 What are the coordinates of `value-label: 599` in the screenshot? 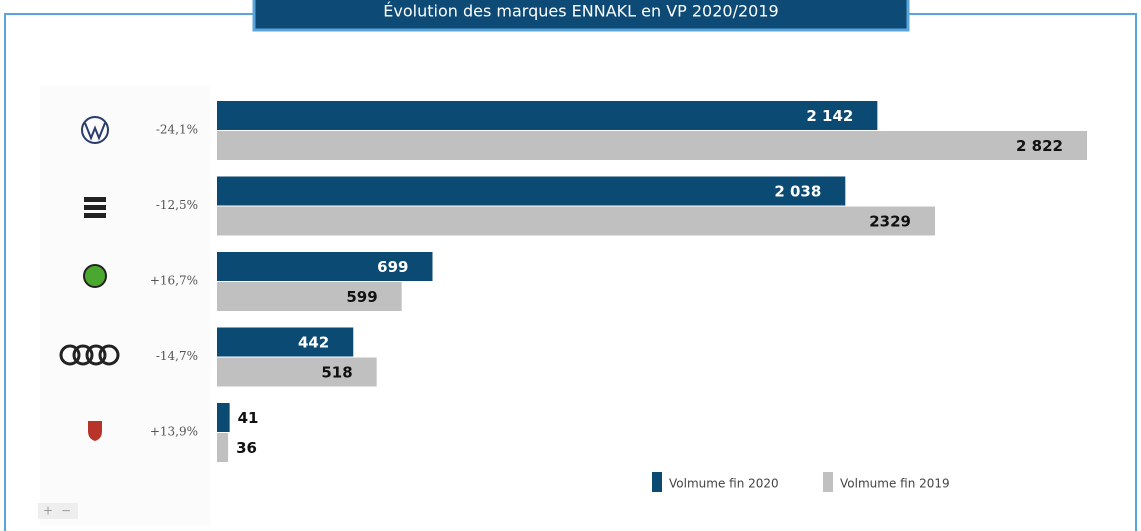 It's located at (361, 297).